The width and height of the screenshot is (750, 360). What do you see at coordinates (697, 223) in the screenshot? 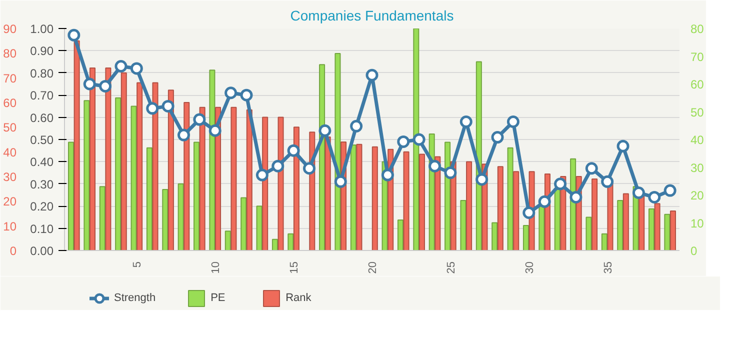
I see `y2-tick-label: 10` at bounding box center [697, 223].